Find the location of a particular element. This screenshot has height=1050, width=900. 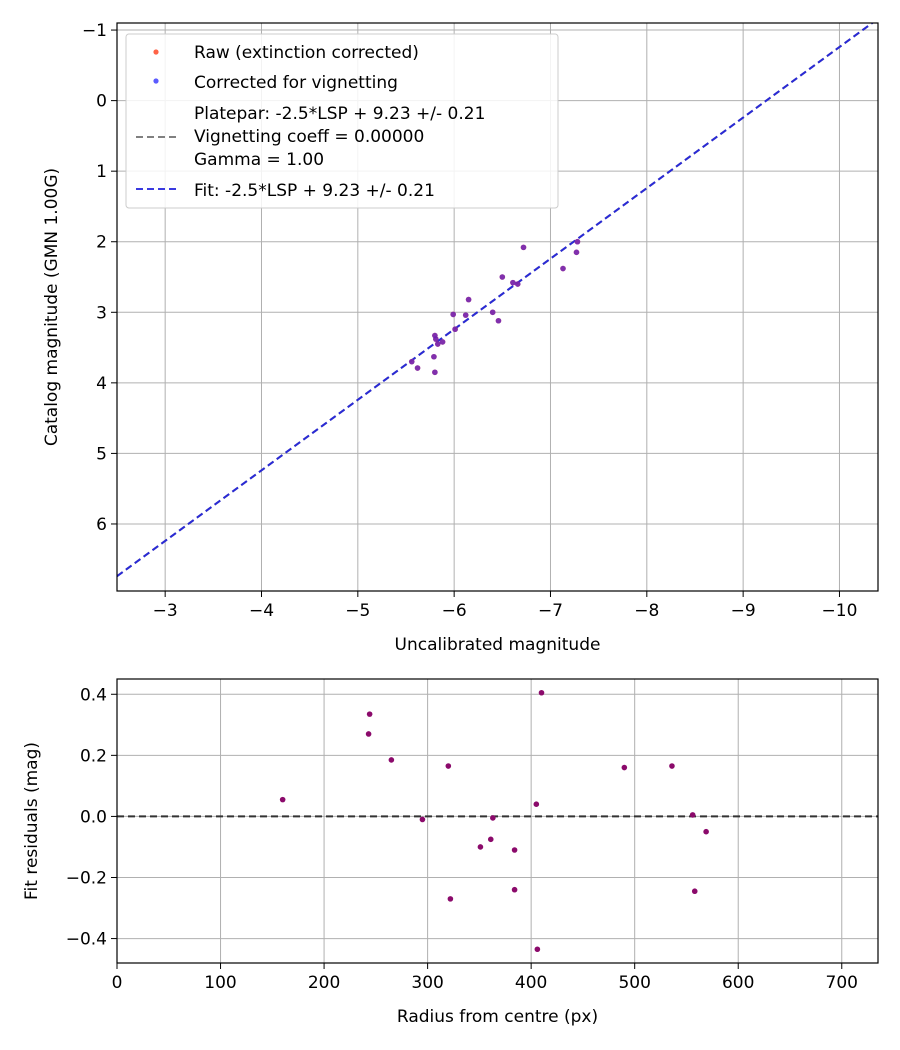

legend-raw-label: Raw (extinction corrected) is located at coordinates (306, 53).